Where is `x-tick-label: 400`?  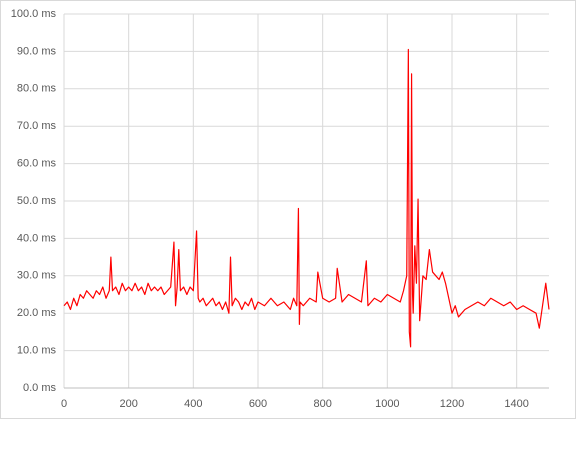
x-tick-label: 400 is located at coordinates (193, 404).